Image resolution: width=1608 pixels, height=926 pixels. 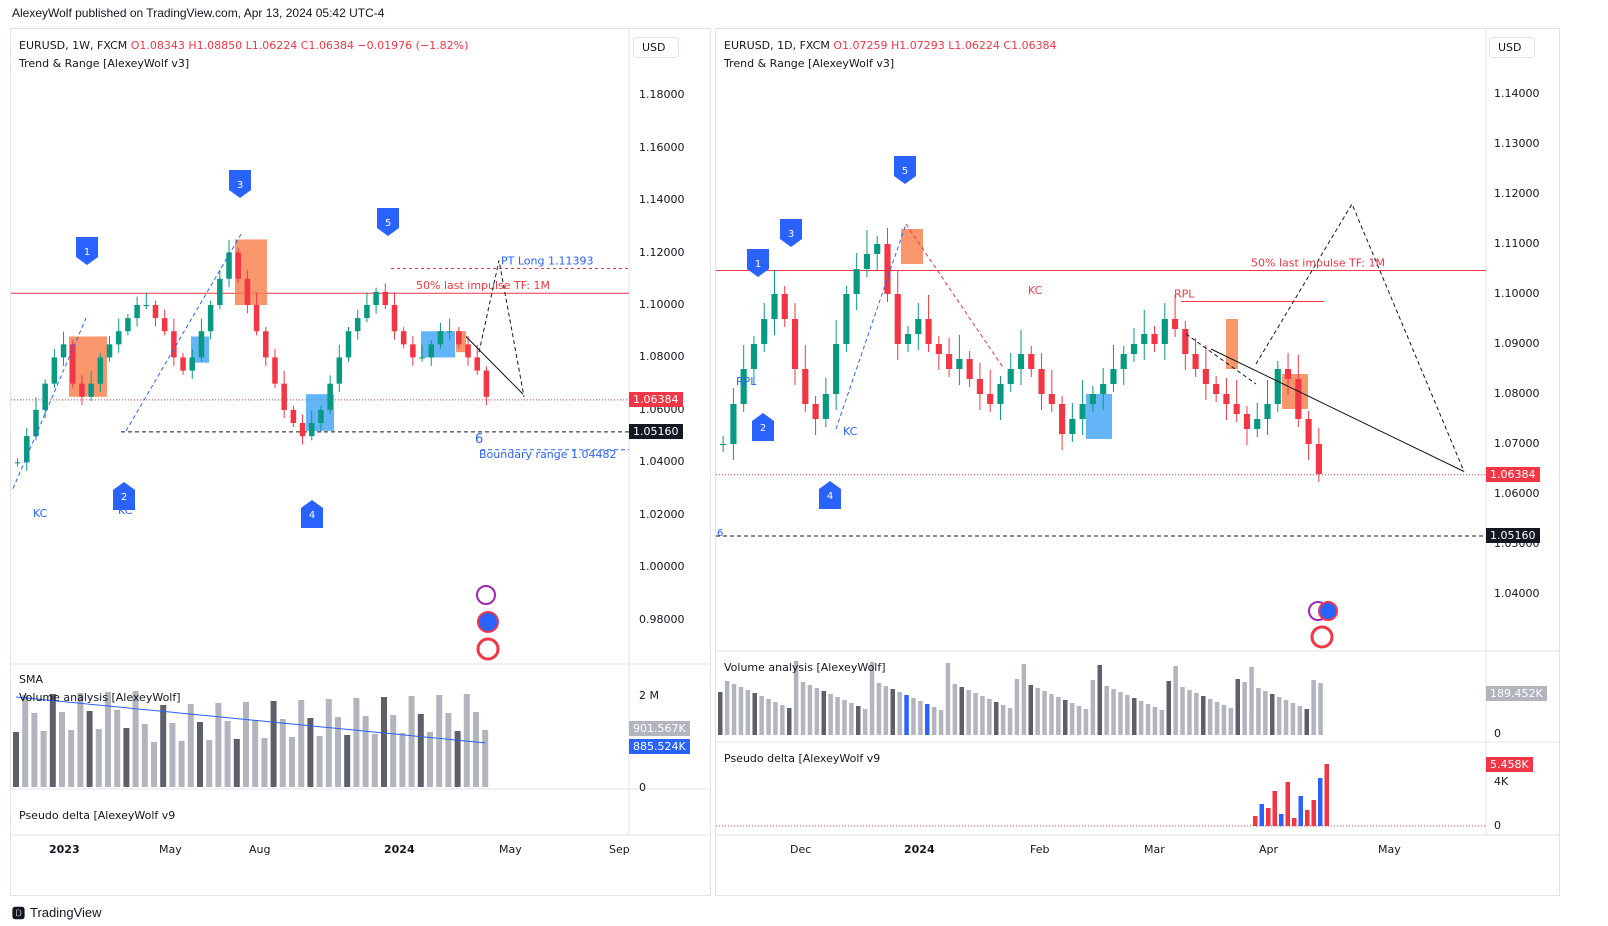 What do you see at coordinates (104, 63) in the screenshot?
I see `left-indicator-label: Trend & Range [AlexeyWolf v3]` at bounding box center [104, 63].